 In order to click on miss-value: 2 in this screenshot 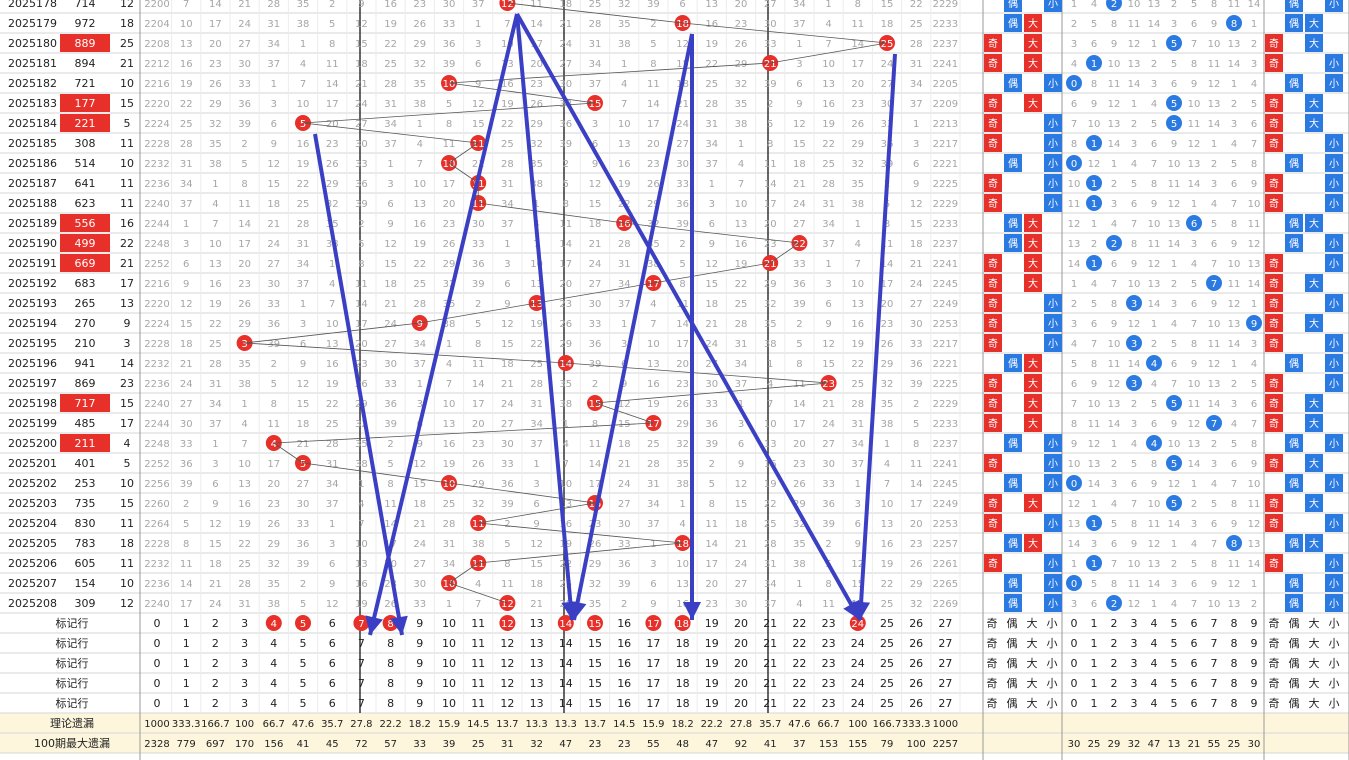, I will do `click(478, 304)`.